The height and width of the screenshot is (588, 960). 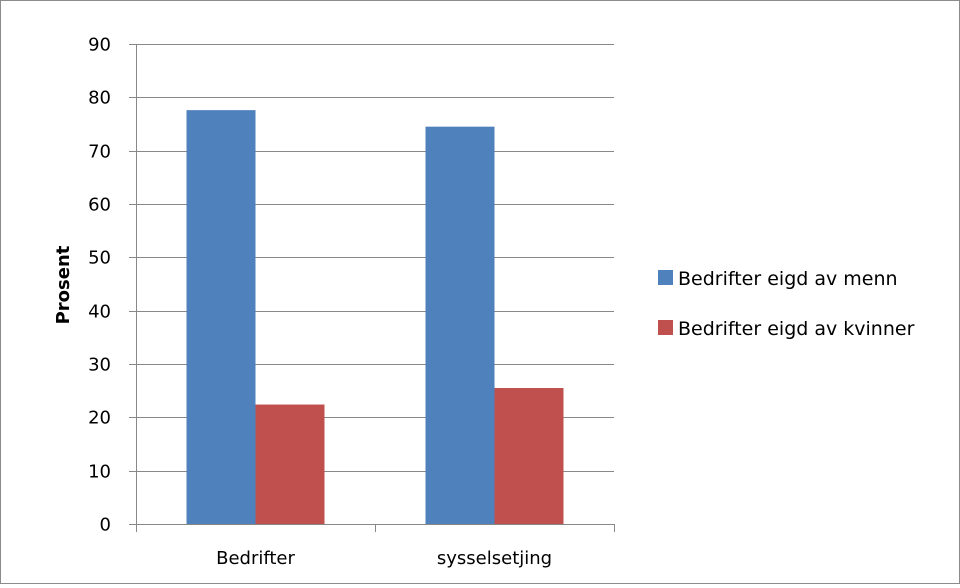 What do you see at coordinates (112, 285) in the screenshot?
I see `y-axis-ticks: 0 10 20 30 40 50 60 70 80 90` at bounding box center [112, 285].